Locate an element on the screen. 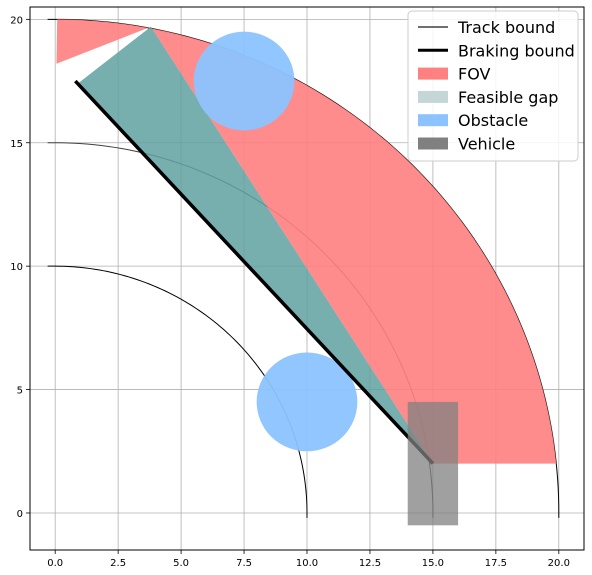  x-tick-label: 7.5 is located at coordinates (244, 563).